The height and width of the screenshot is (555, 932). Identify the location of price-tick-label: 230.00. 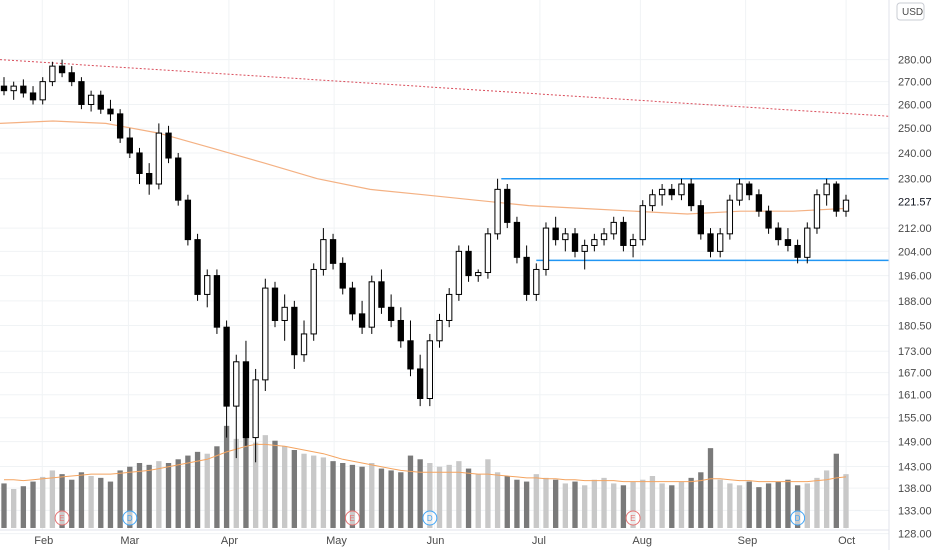
(915, 180).